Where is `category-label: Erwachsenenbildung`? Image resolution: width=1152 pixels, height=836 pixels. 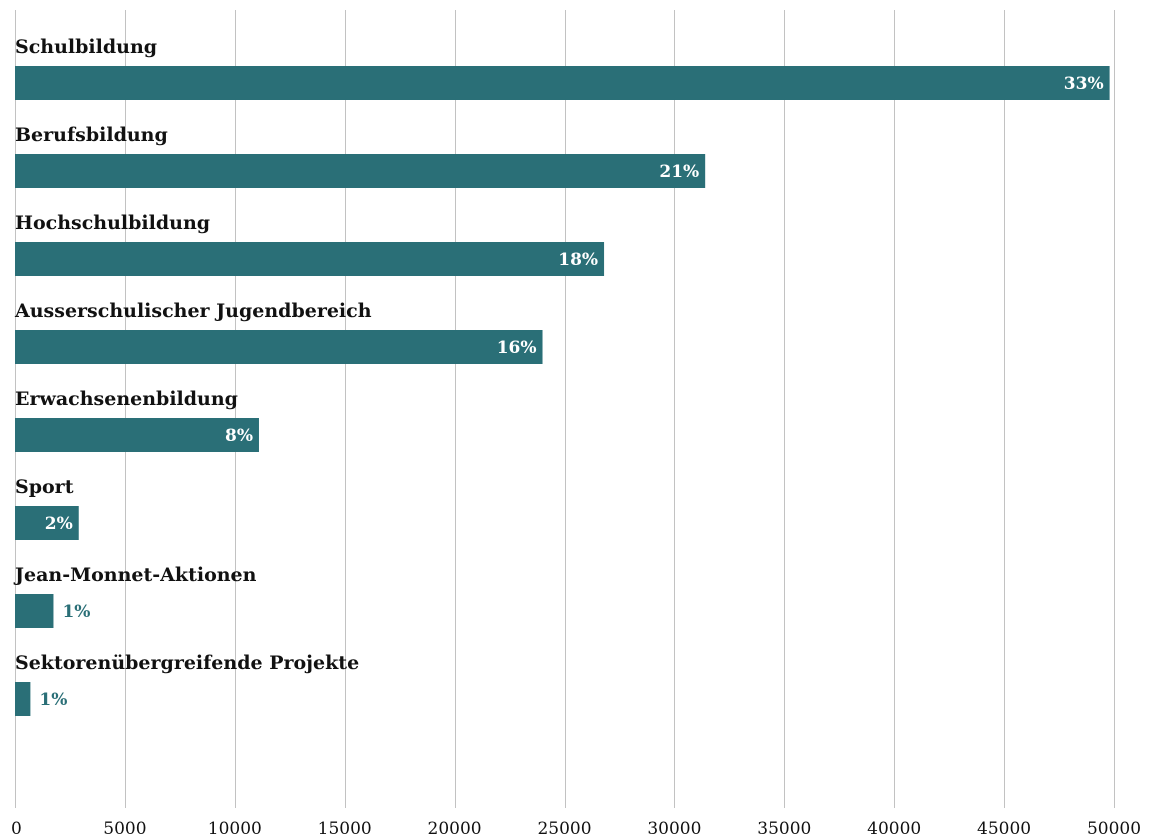
category-label: Erwachsenenbildung is located at coordinates (126, 399).